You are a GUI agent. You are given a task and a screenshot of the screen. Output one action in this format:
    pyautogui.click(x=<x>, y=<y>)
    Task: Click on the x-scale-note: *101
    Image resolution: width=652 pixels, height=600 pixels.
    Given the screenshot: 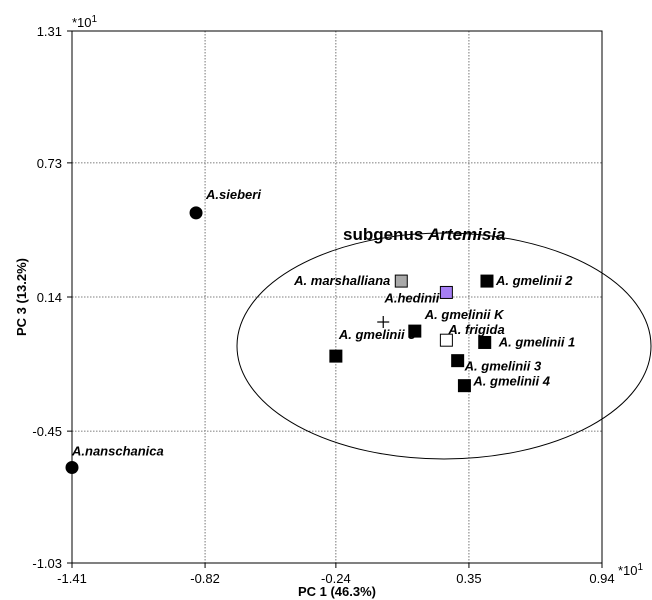 What is the action you would take?
    pyautogui.click(x=631, y=570)
    